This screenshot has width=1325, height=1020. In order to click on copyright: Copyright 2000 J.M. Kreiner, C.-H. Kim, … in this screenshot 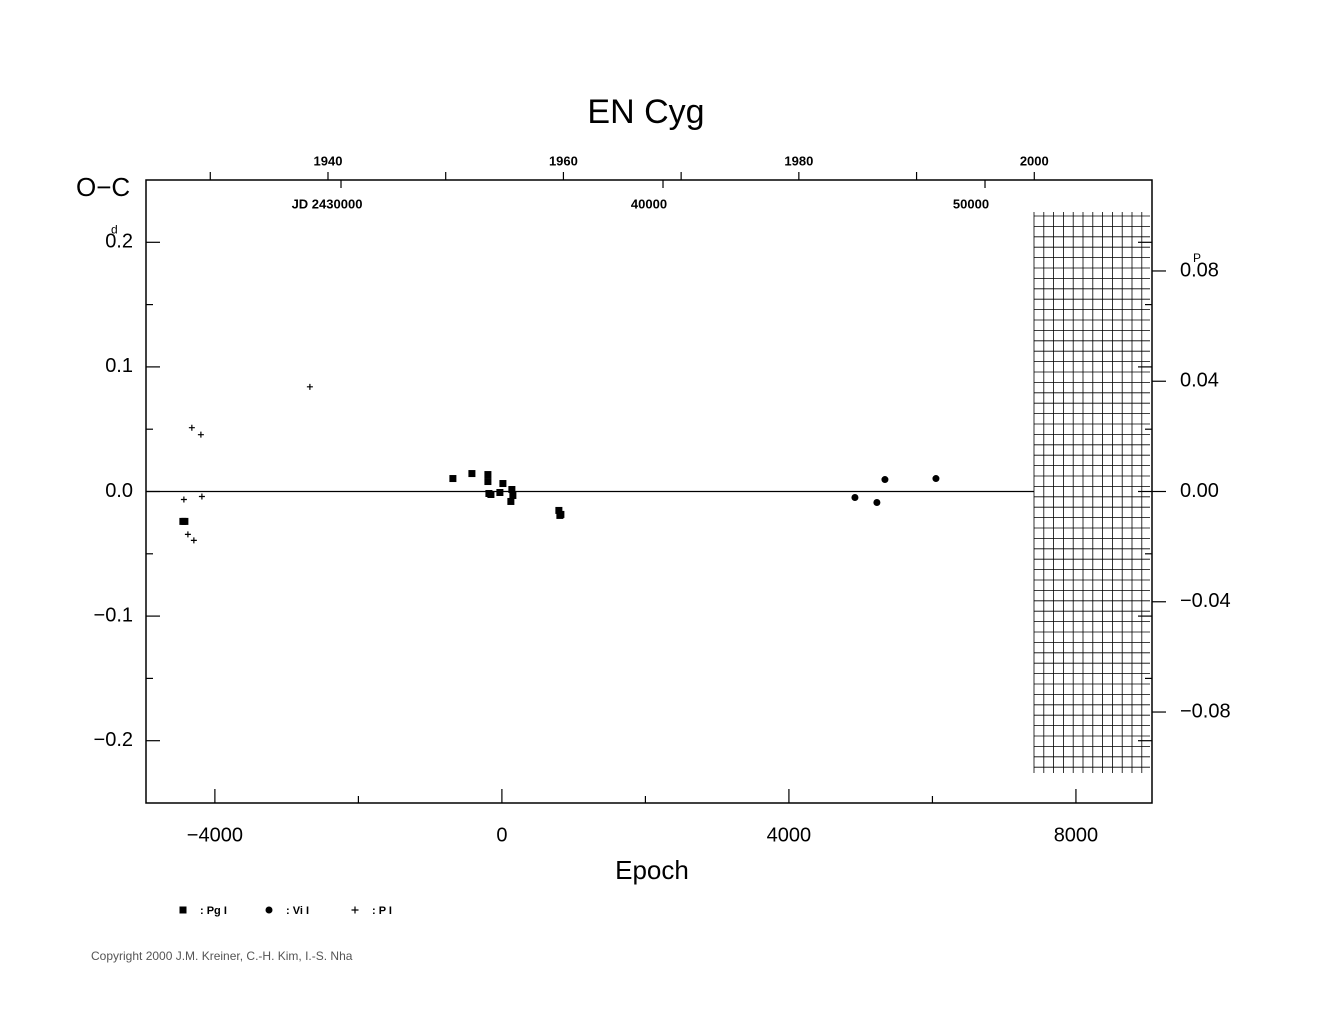, I will do `click(222, 956)`.